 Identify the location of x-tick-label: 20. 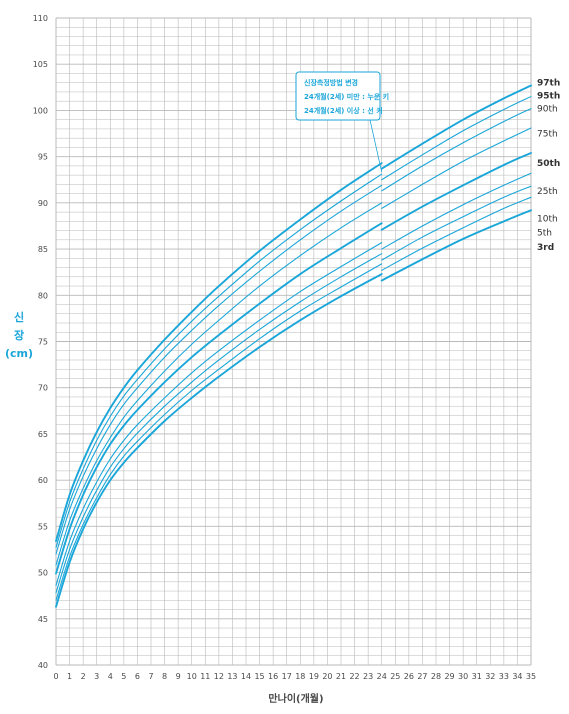
(327, 676).